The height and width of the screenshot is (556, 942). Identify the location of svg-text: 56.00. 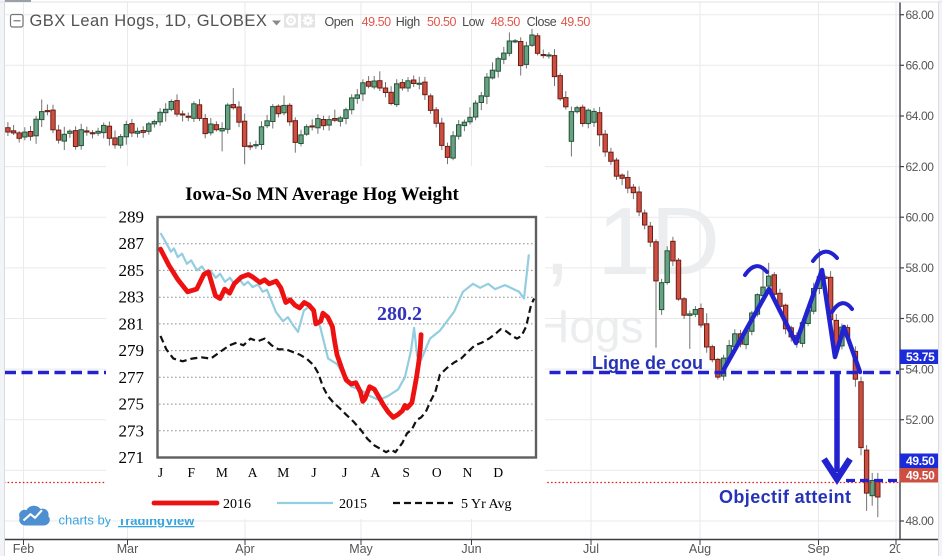
(920, 319).